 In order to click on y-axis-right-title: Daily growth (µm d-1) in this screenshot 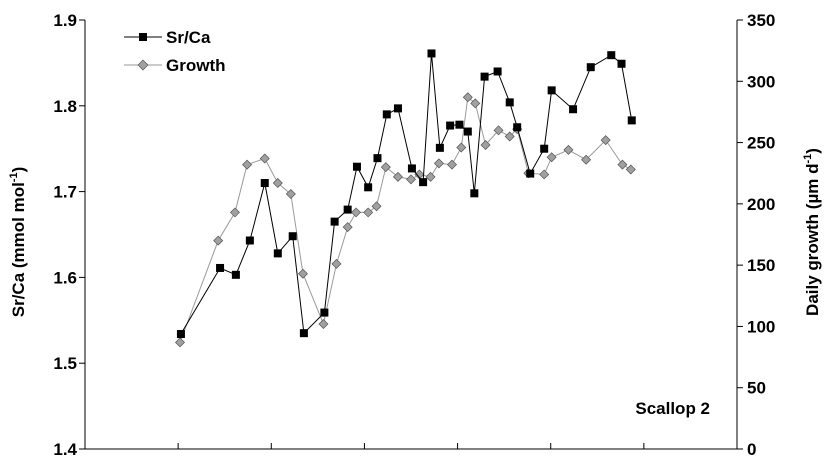, I will do `click(812, 232)`.